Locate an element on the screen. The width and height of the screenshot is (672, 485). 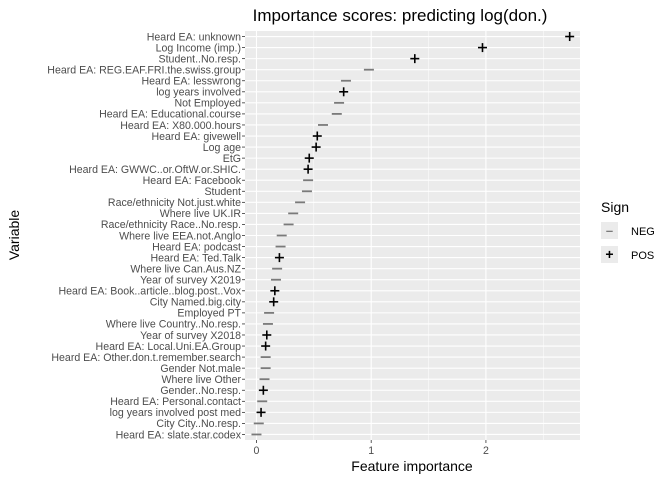
y-tick-label: Heard EA: Ted.Talk is located at coordinates (196, 258).